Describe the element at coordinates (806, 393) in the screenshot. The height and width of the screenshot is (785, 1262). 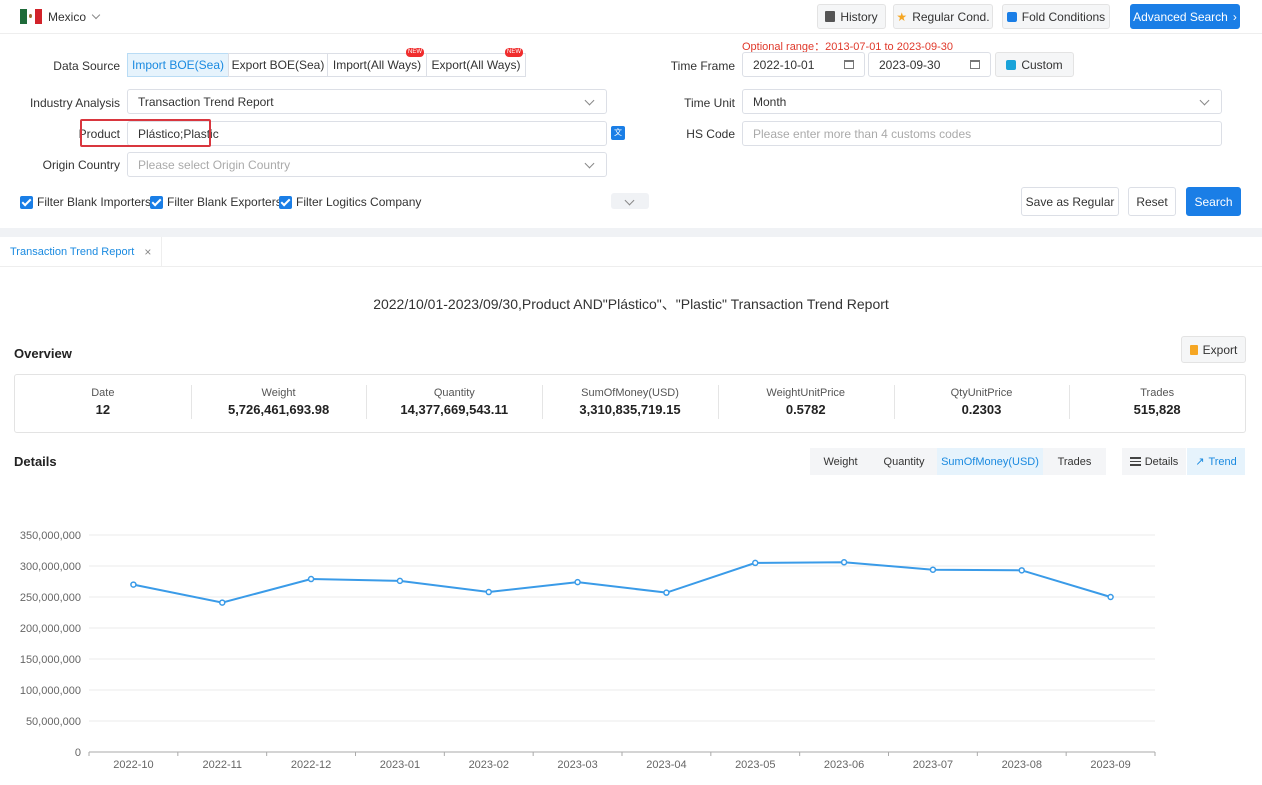
I see `overview-label: WeightUnitPrice` at that location.